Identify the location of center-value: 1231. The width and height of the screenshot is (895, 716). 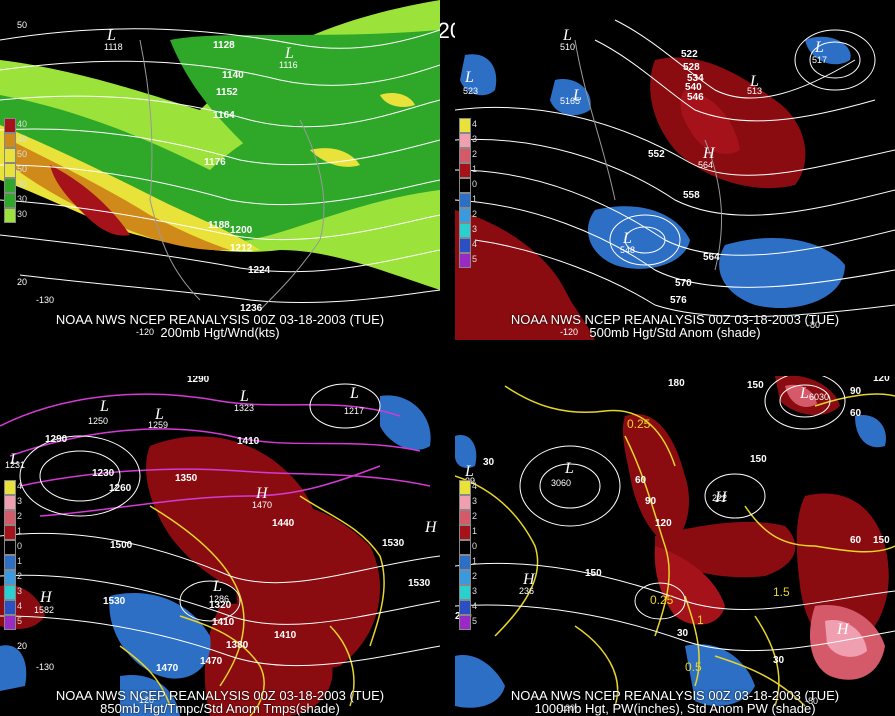
(15, 465).